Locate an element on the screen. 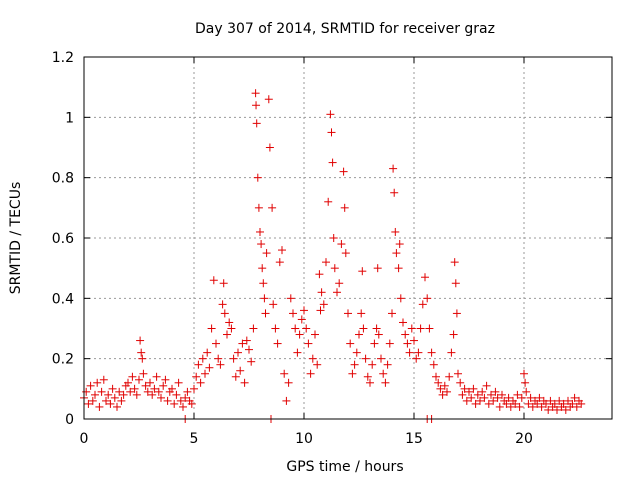 Image resolution: width=640 pixels, height=484 pixels. x-tick-label: 20 is located at coordinates (524, 439).